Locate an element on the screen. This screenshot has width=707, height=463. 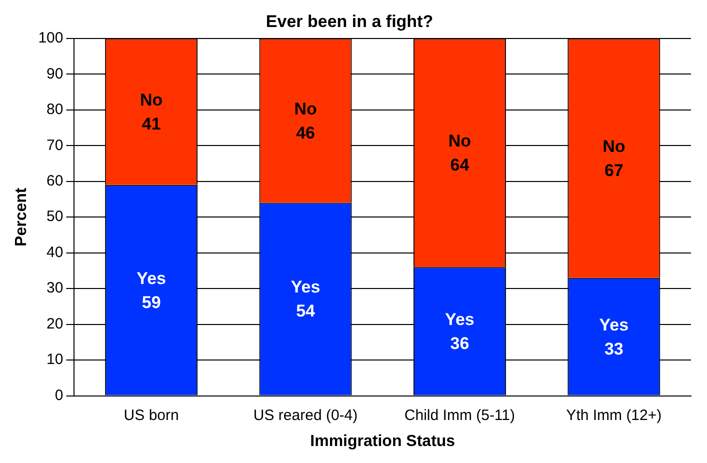
data-label: 41 is located at coordinates (151, 124).